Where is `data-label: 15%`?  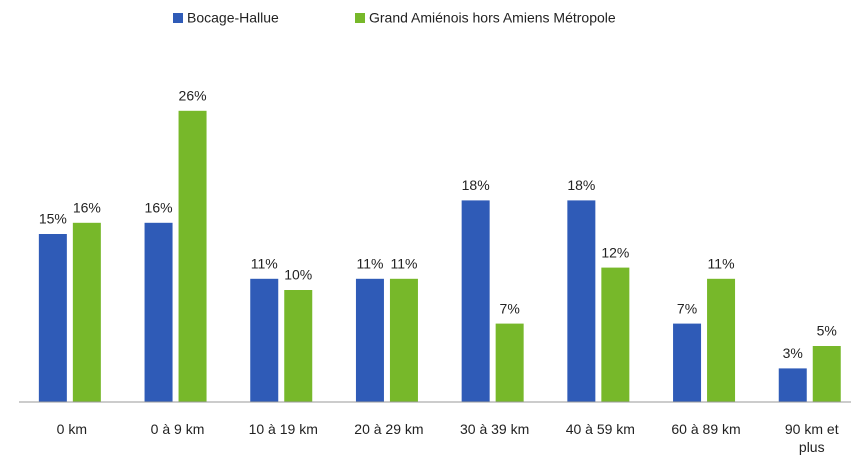
data-label: 15% is located at coordinates (53, 219).